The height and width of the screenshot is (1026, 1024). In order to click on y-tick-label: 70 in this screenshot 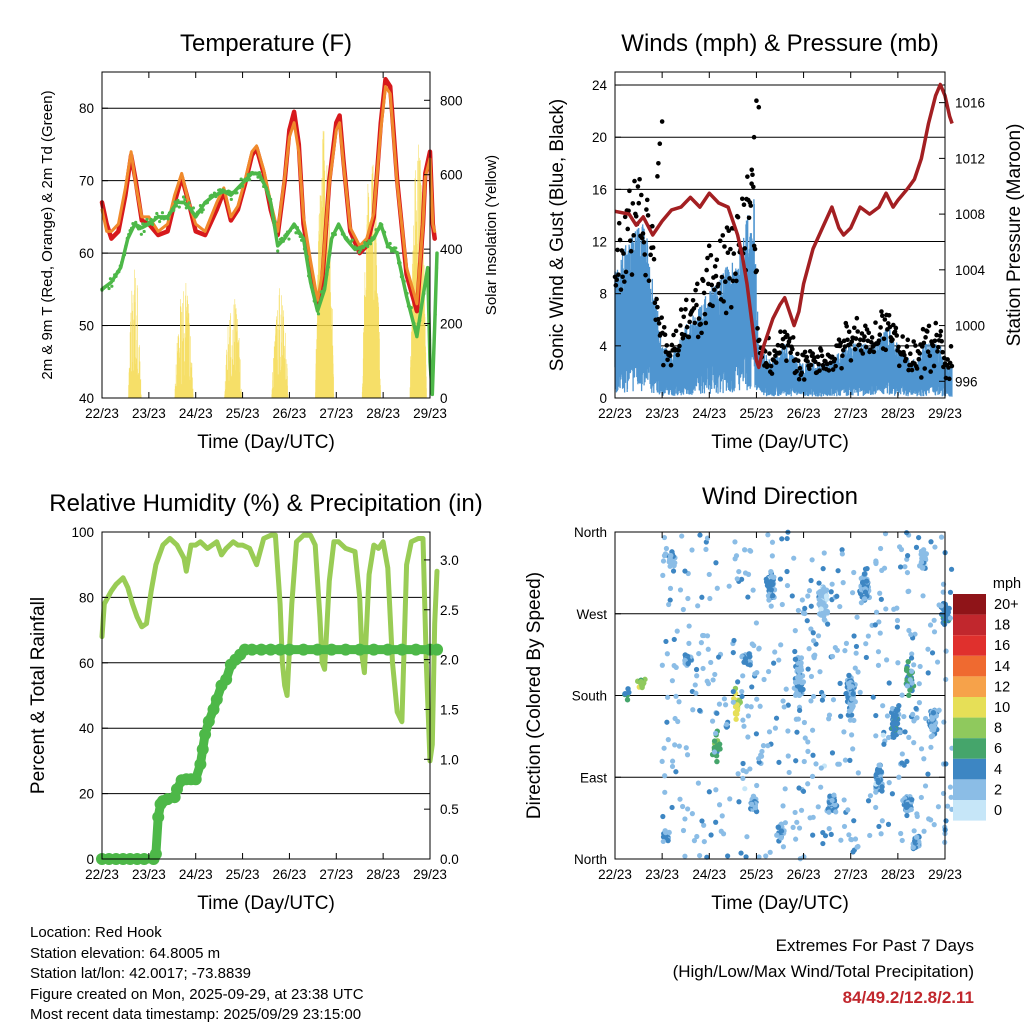, I will do `click(86, 181)`.